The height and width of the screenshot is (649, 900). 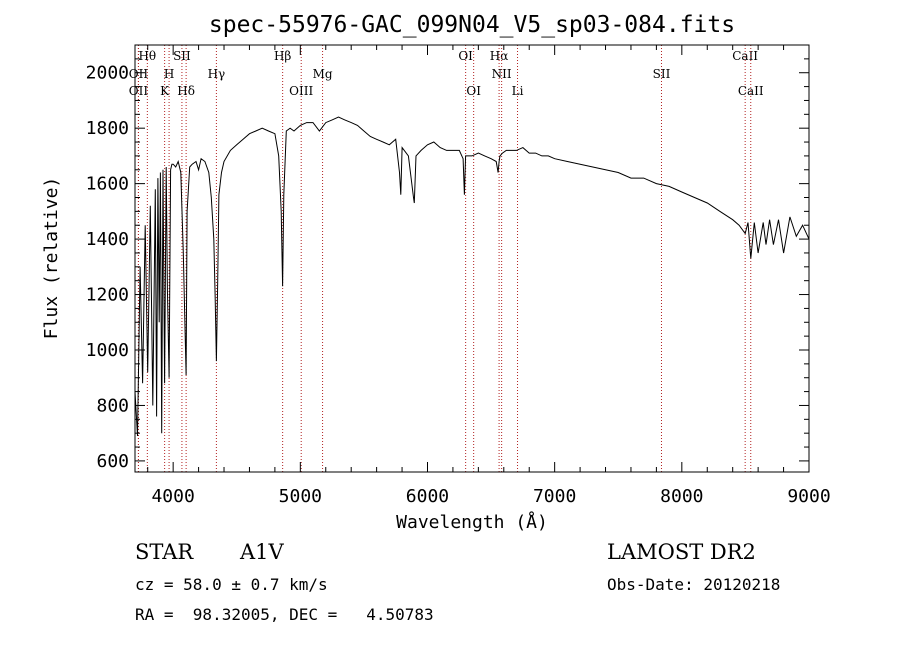 What do you see at coordinates (502, 74) in the screenshot?
I see `line-marker-label: NII` at bounding box center [502, 74].